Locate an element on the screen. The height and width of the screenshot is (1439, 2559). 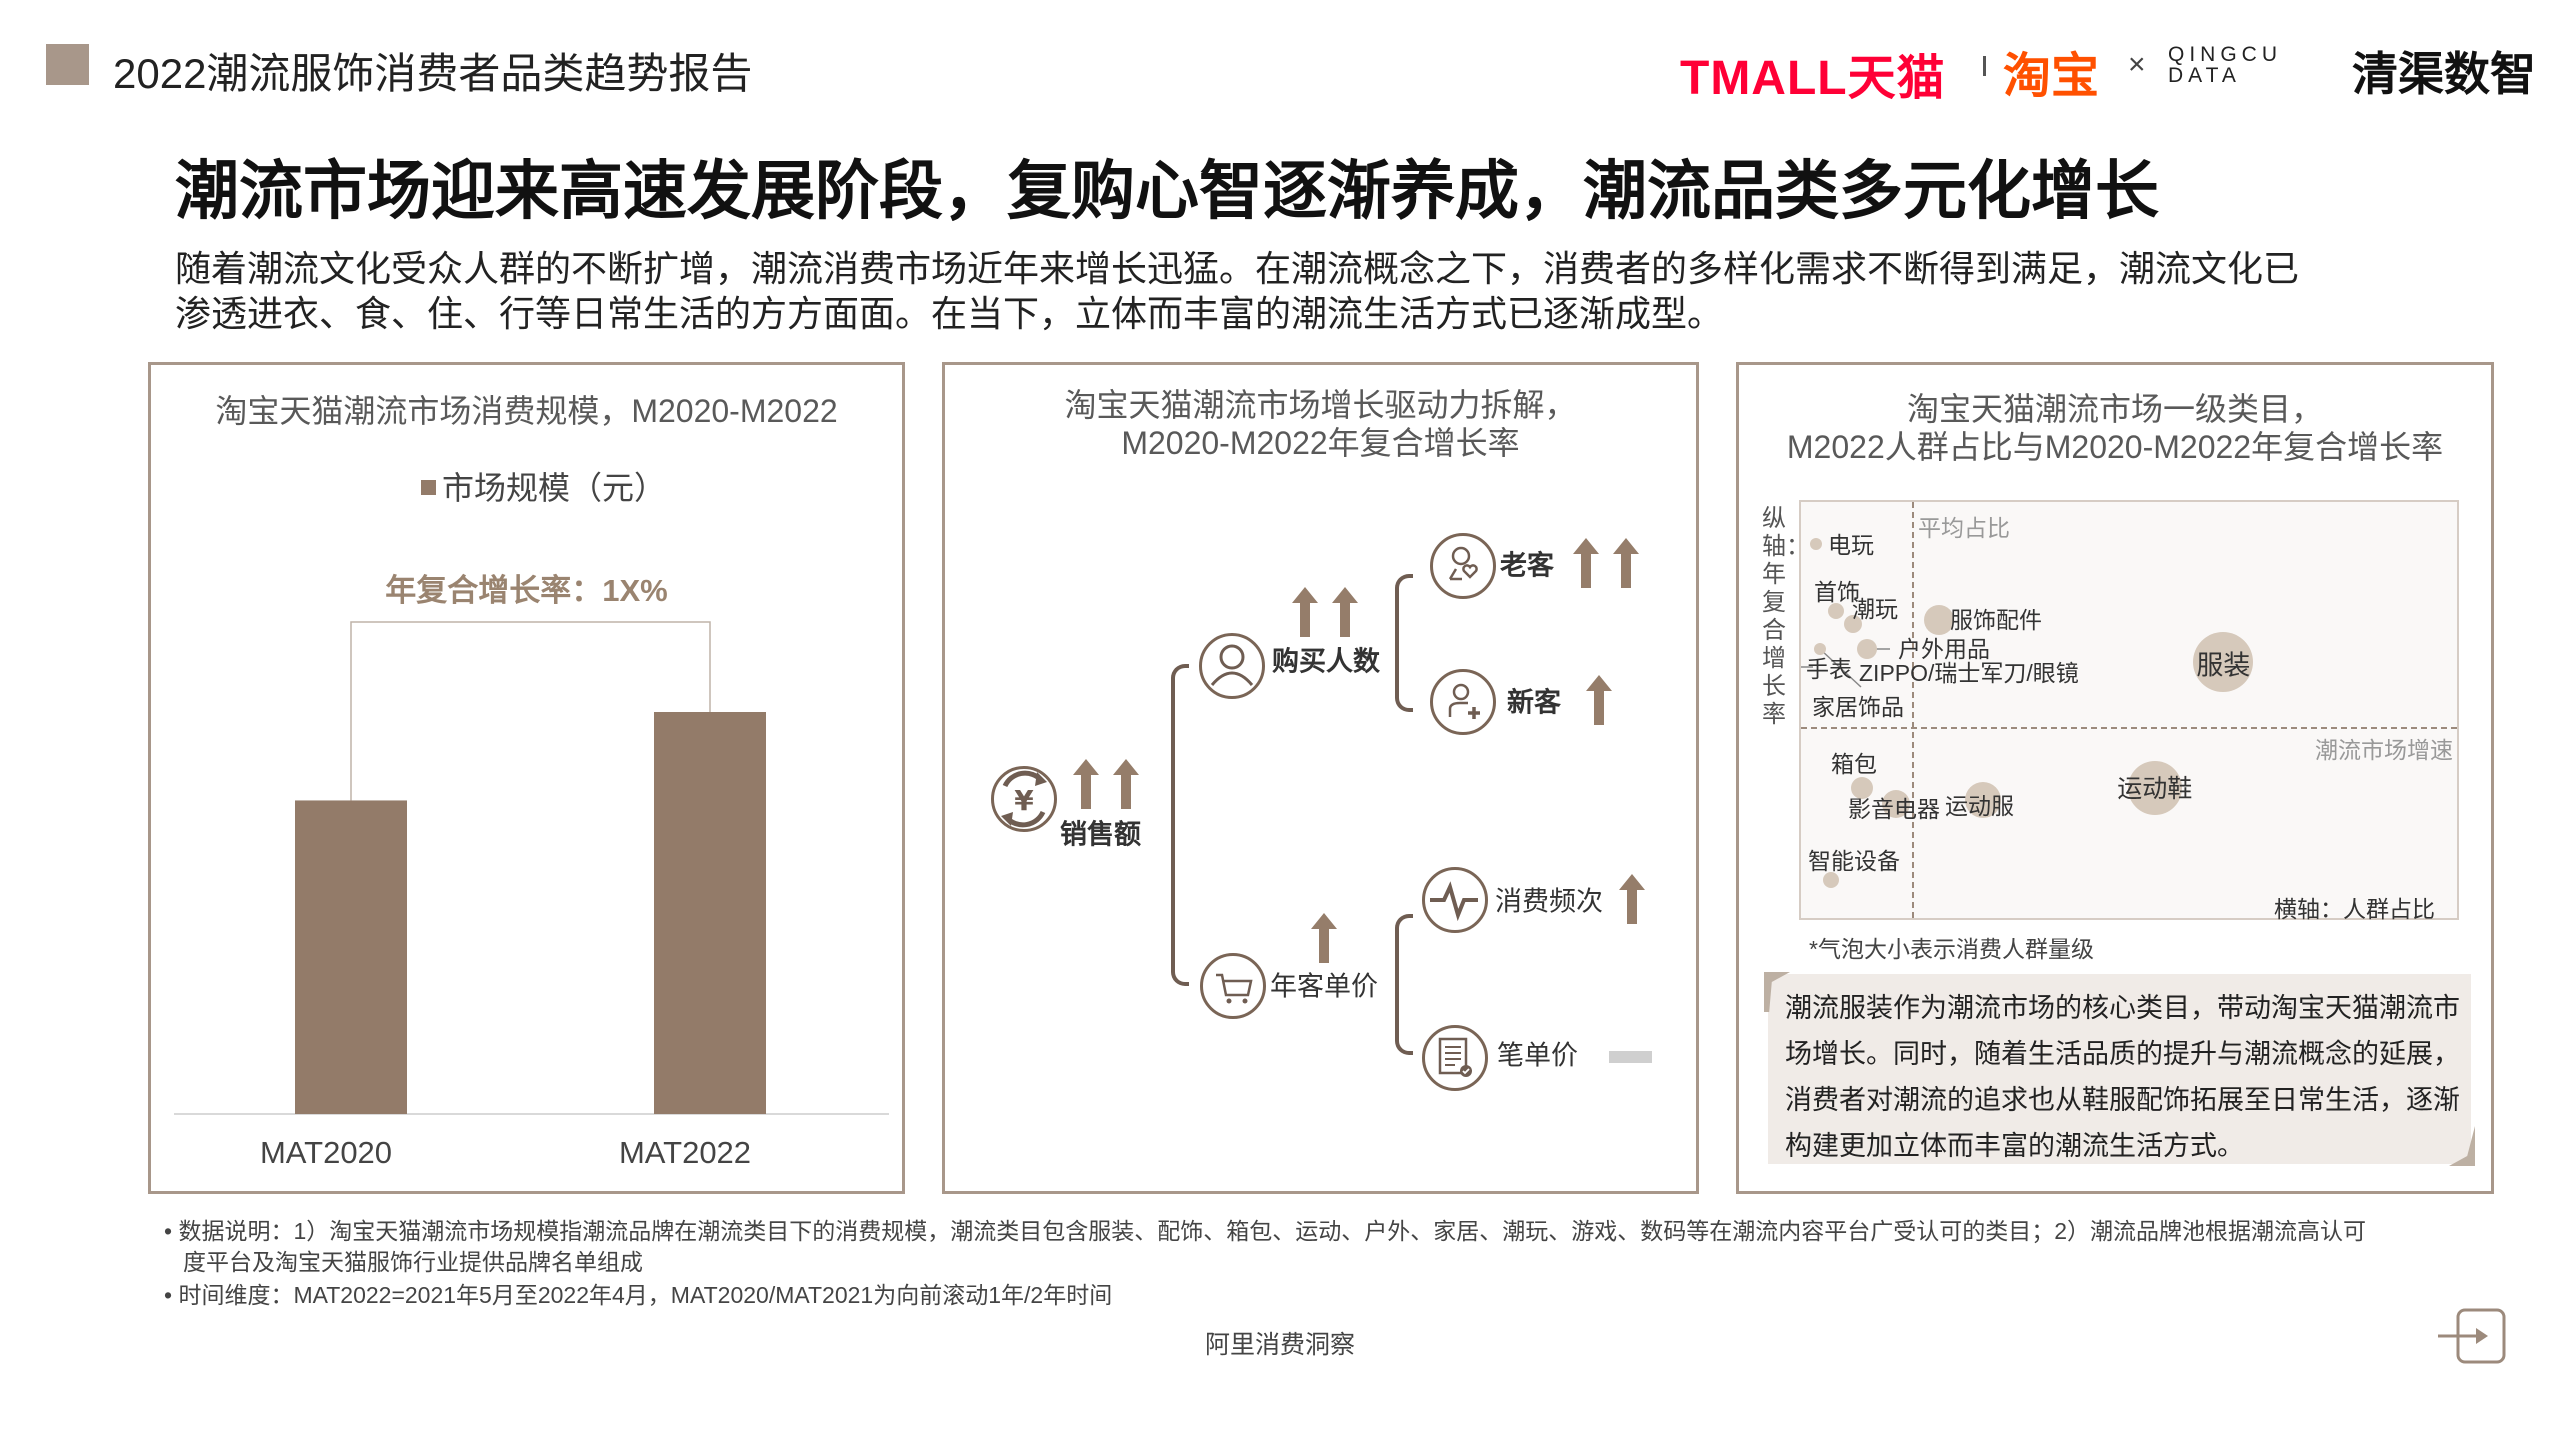
user-heart-icon is located at coordinates (1463, 563).